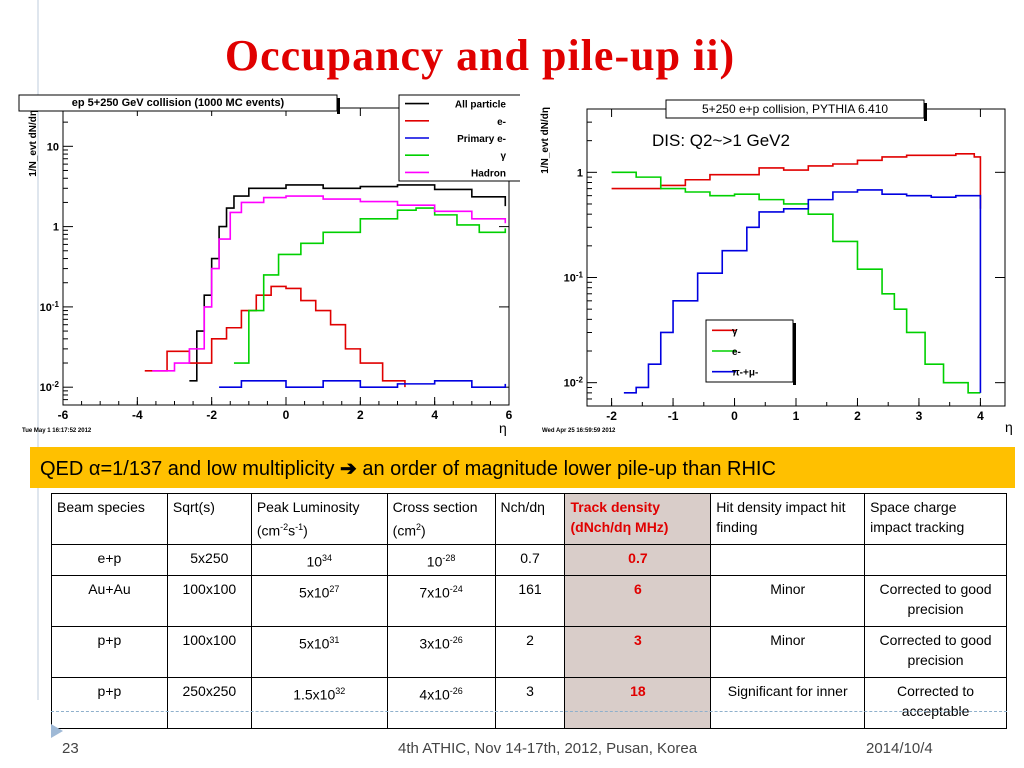  What do you see at coordinates (935, 702) in the screenshot?
I see `cell-space-charge: Corrected to acceptable` at bounding box center [935, 702].